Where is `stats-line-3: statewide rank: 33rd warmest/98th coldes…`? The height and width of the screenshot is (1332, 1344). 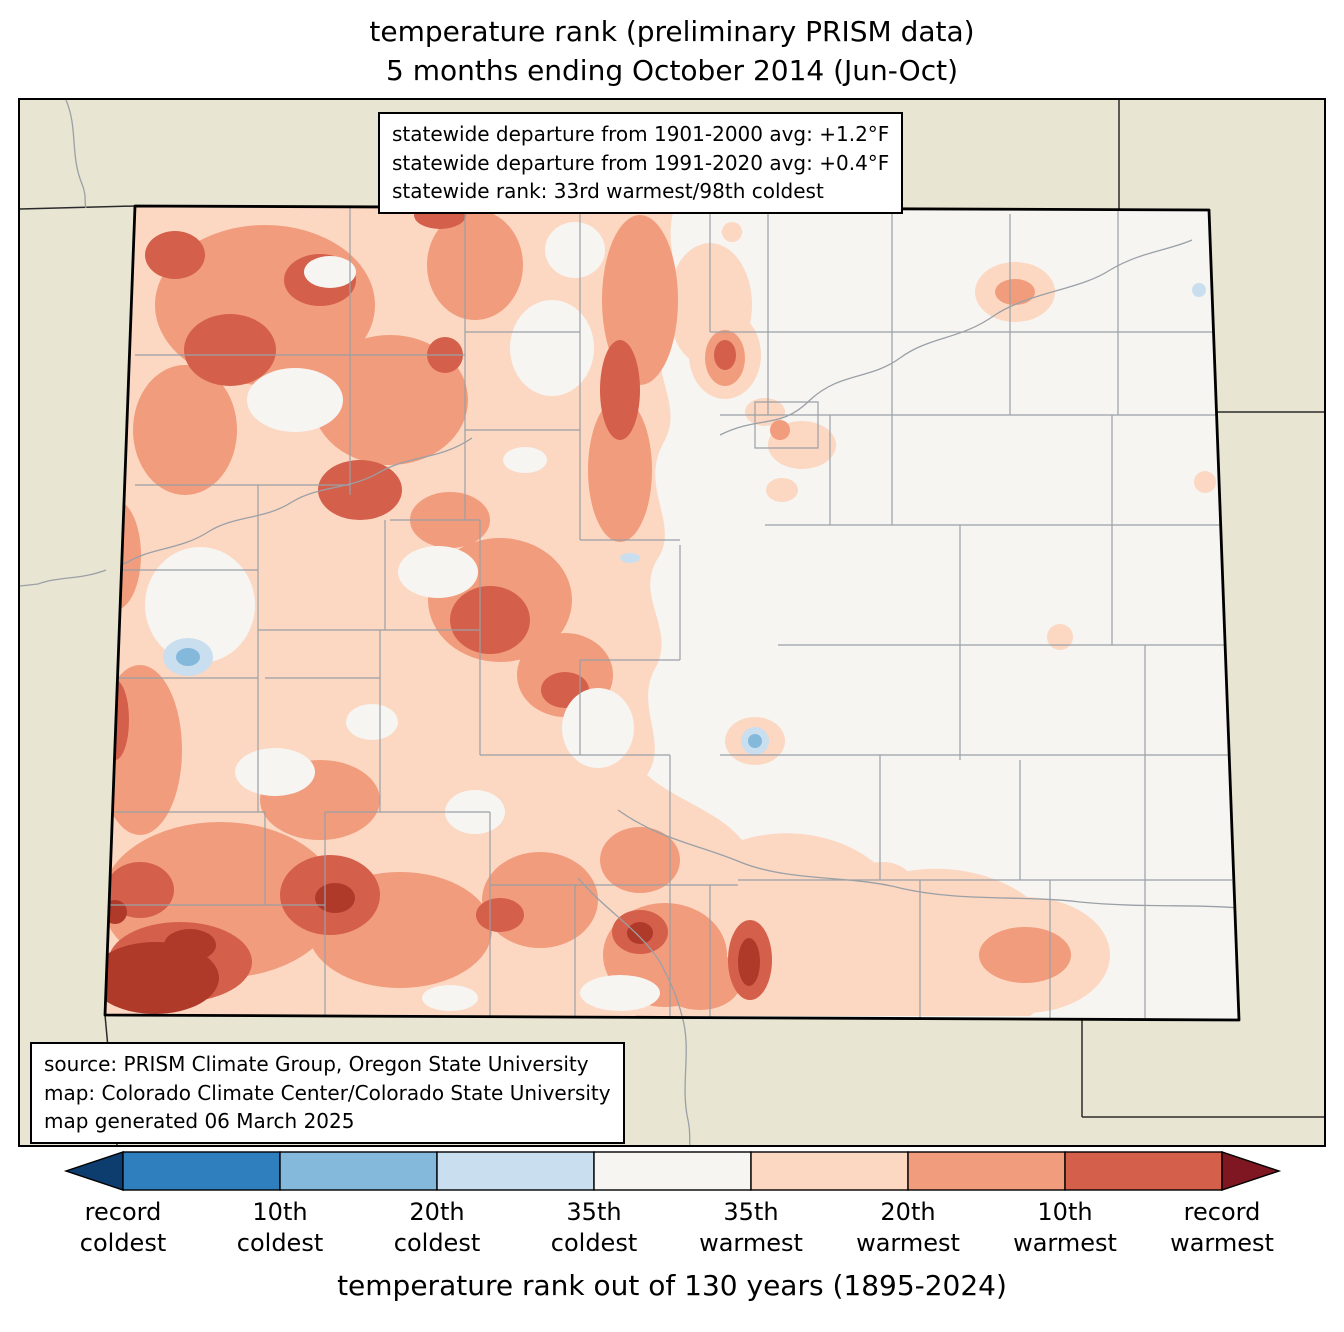
stats-line-3: statewide rank: 33rd warmest/98th coldes… is located at coordinates (608, 191).